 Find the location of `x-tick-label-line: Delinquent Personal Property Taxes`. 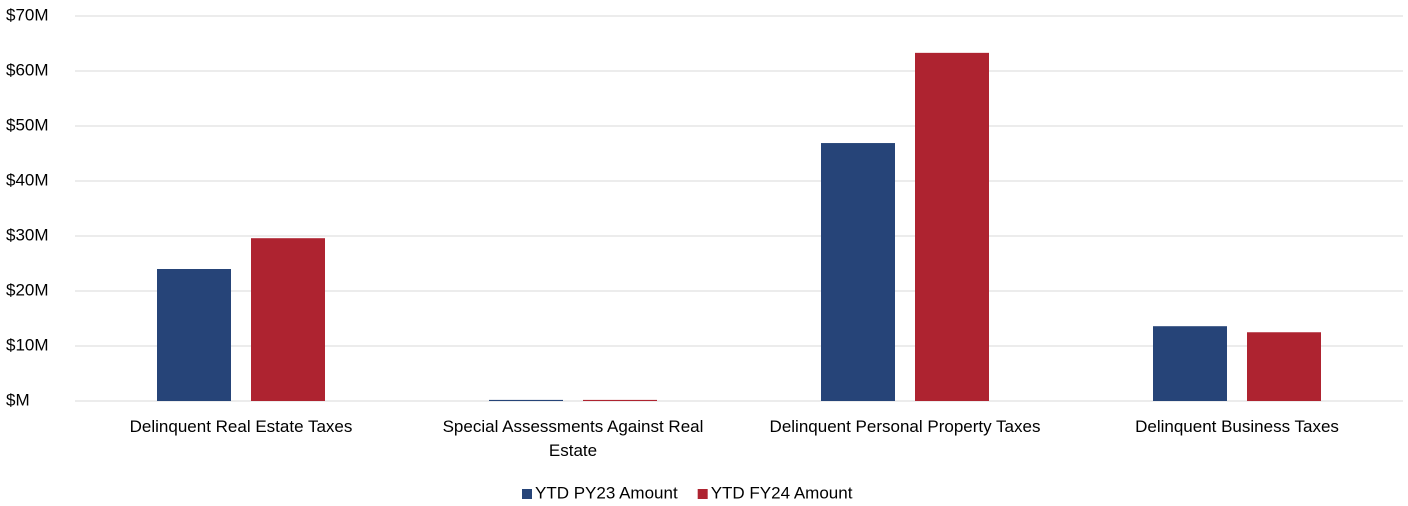

x-tick-label-line: Delinquent Personal Property Taxes is located at coordinates (905, 426).